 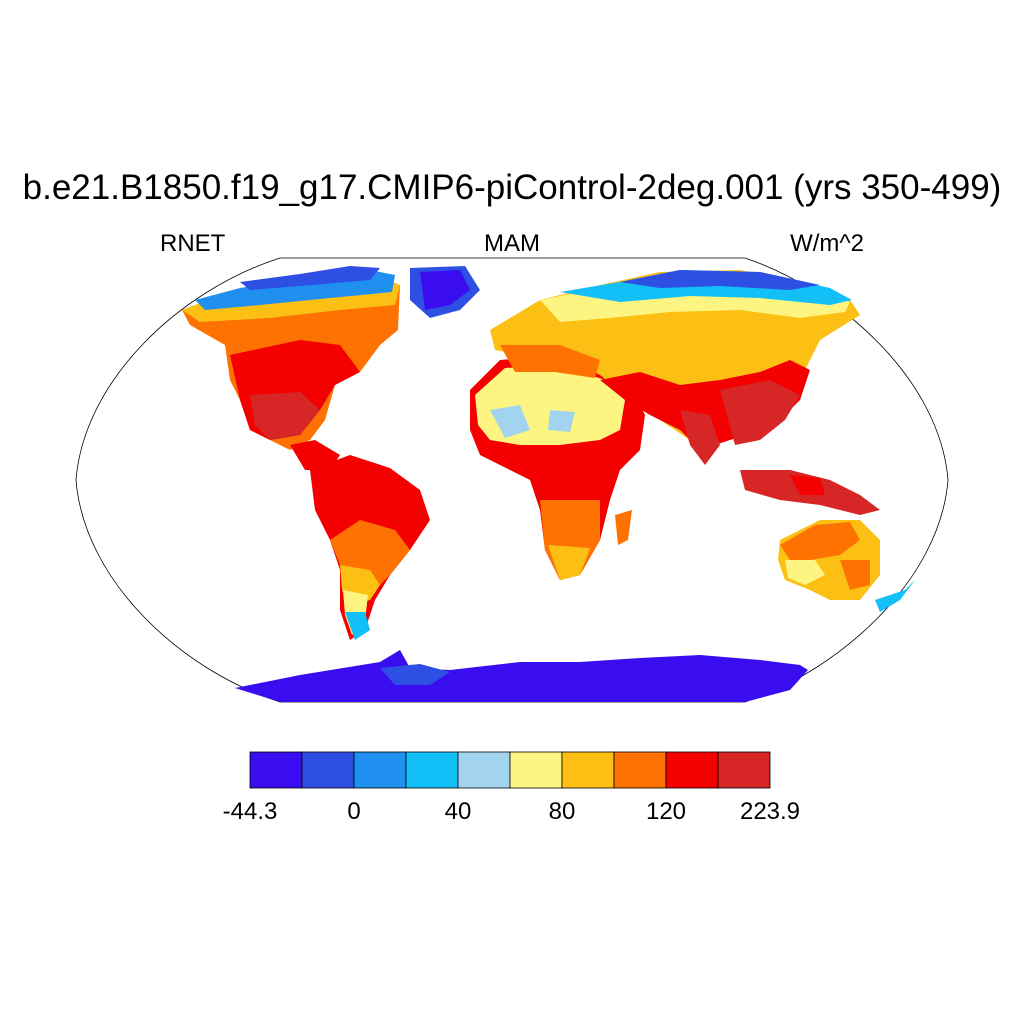 What do you see at coordinates (521, 676) in the screenshot?
I see `antarctica` at bounding box center [521, 676].